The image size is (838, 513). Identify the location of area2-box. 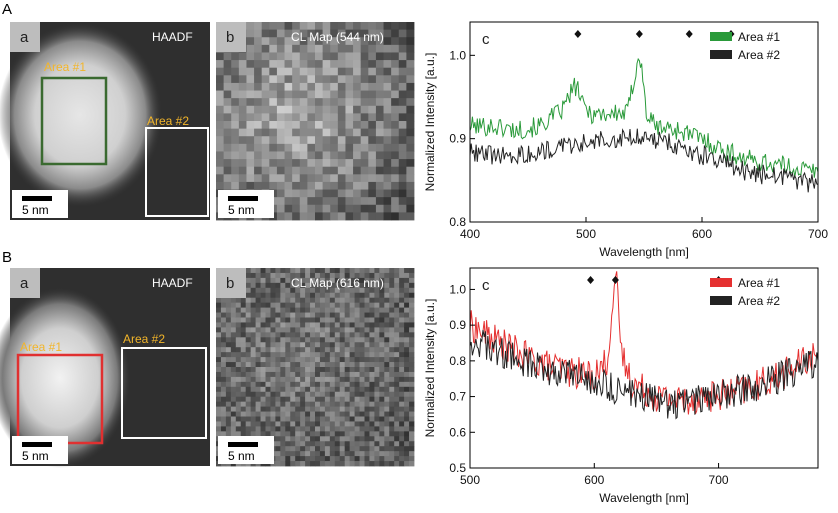
(177, 172).